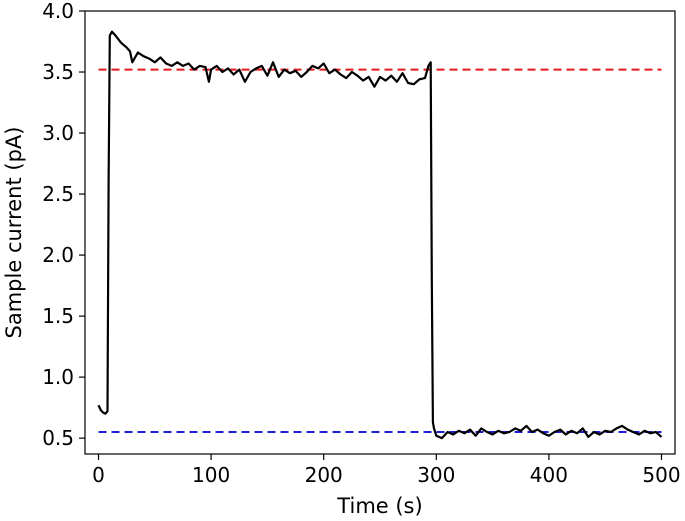 Image resolution: width=685 pixels, height=521 pixels. What do you see at coordinates (58, 11) in the screenshot?
I see `y-tick-label: 4.0` at bounding box center [58, 11].